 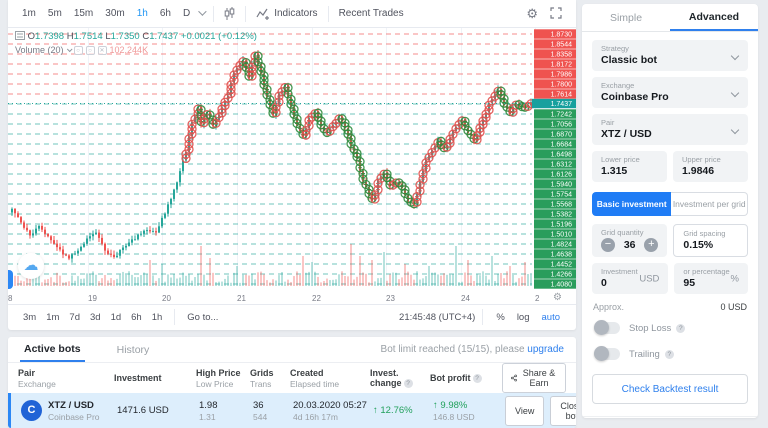 I want to click on timeframe-button-D: D, so click(x=186, y=13).